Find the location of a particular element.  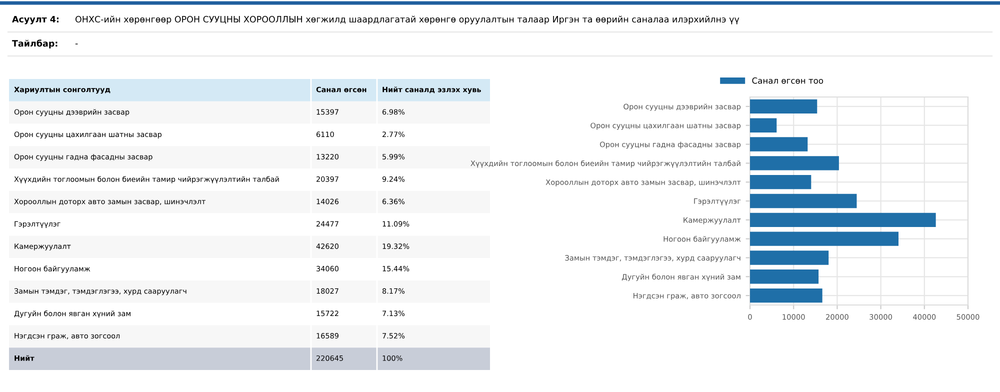

text: Тайлбар: is located at coordinates (35, 44).